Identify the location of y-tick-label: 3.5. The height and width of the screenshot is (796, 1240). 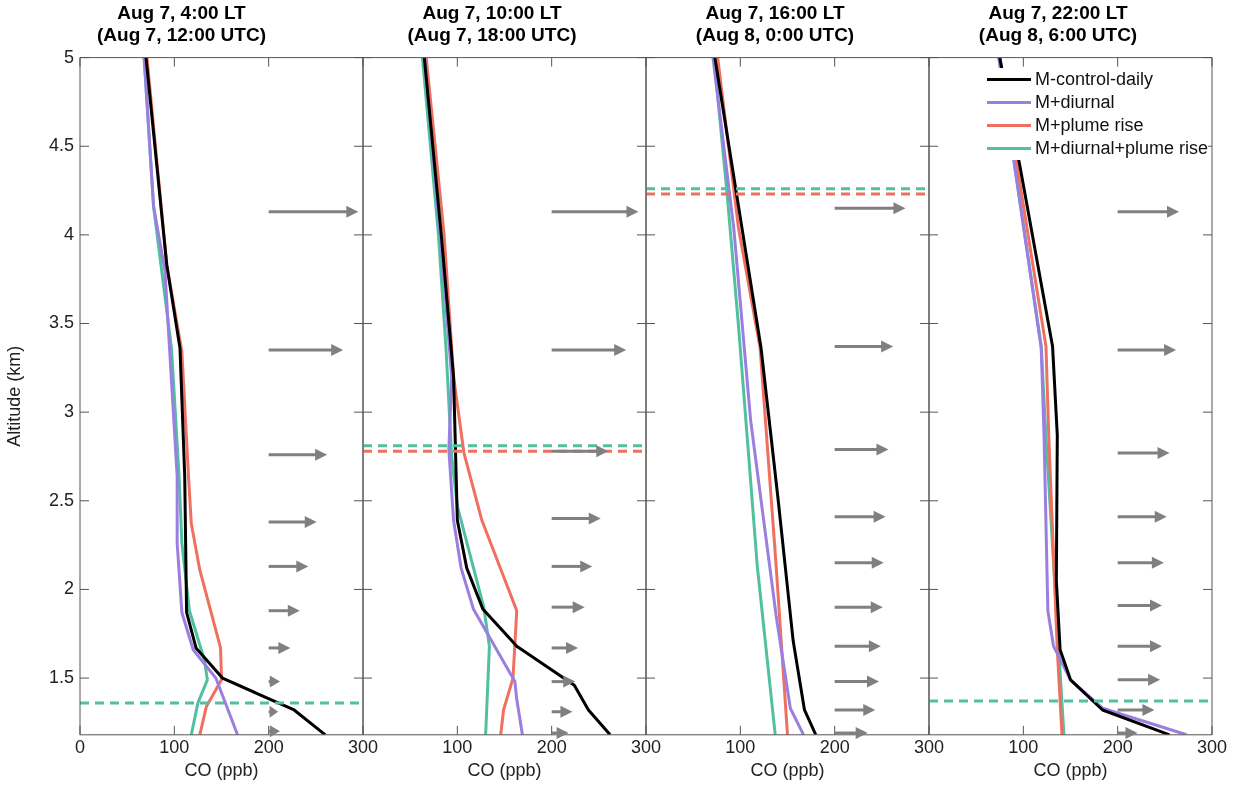
(61, 322).